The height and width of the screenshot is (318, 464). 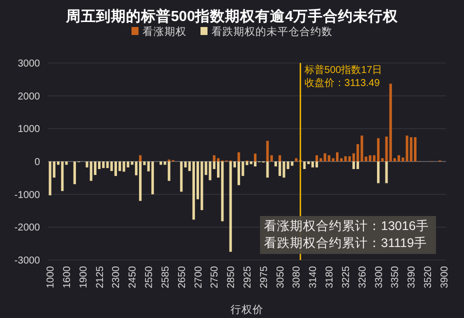 What do you see at coordinates (330, 277) in the screenshot?
I see `x-tick-label: 3180` at bounding box center [330, 277].